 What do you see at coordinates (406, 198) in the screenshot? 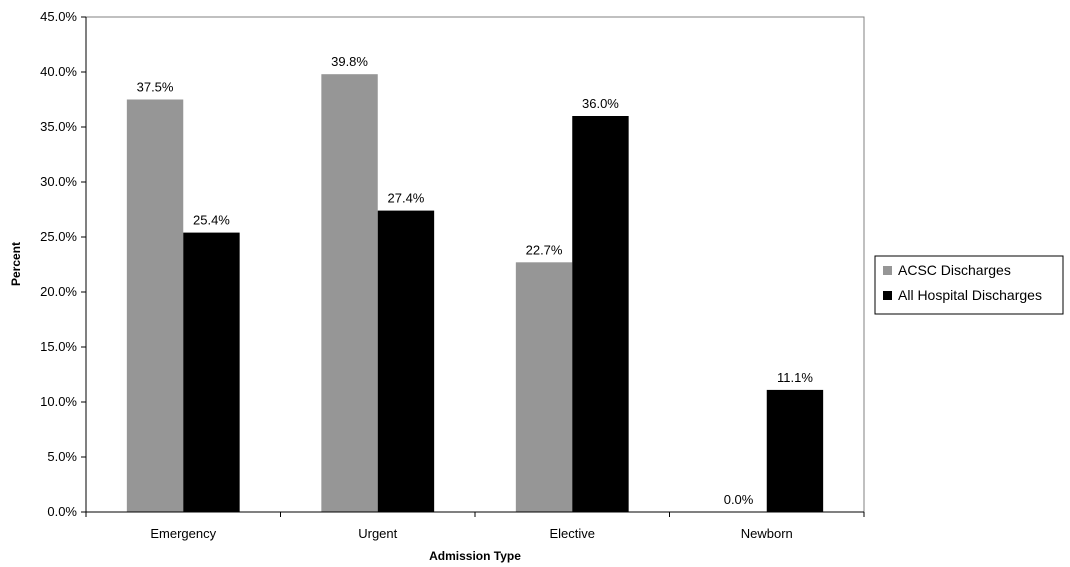
I see `data-label-all-hospital-discharges: 27.4%` at bounding box center [406, 198].